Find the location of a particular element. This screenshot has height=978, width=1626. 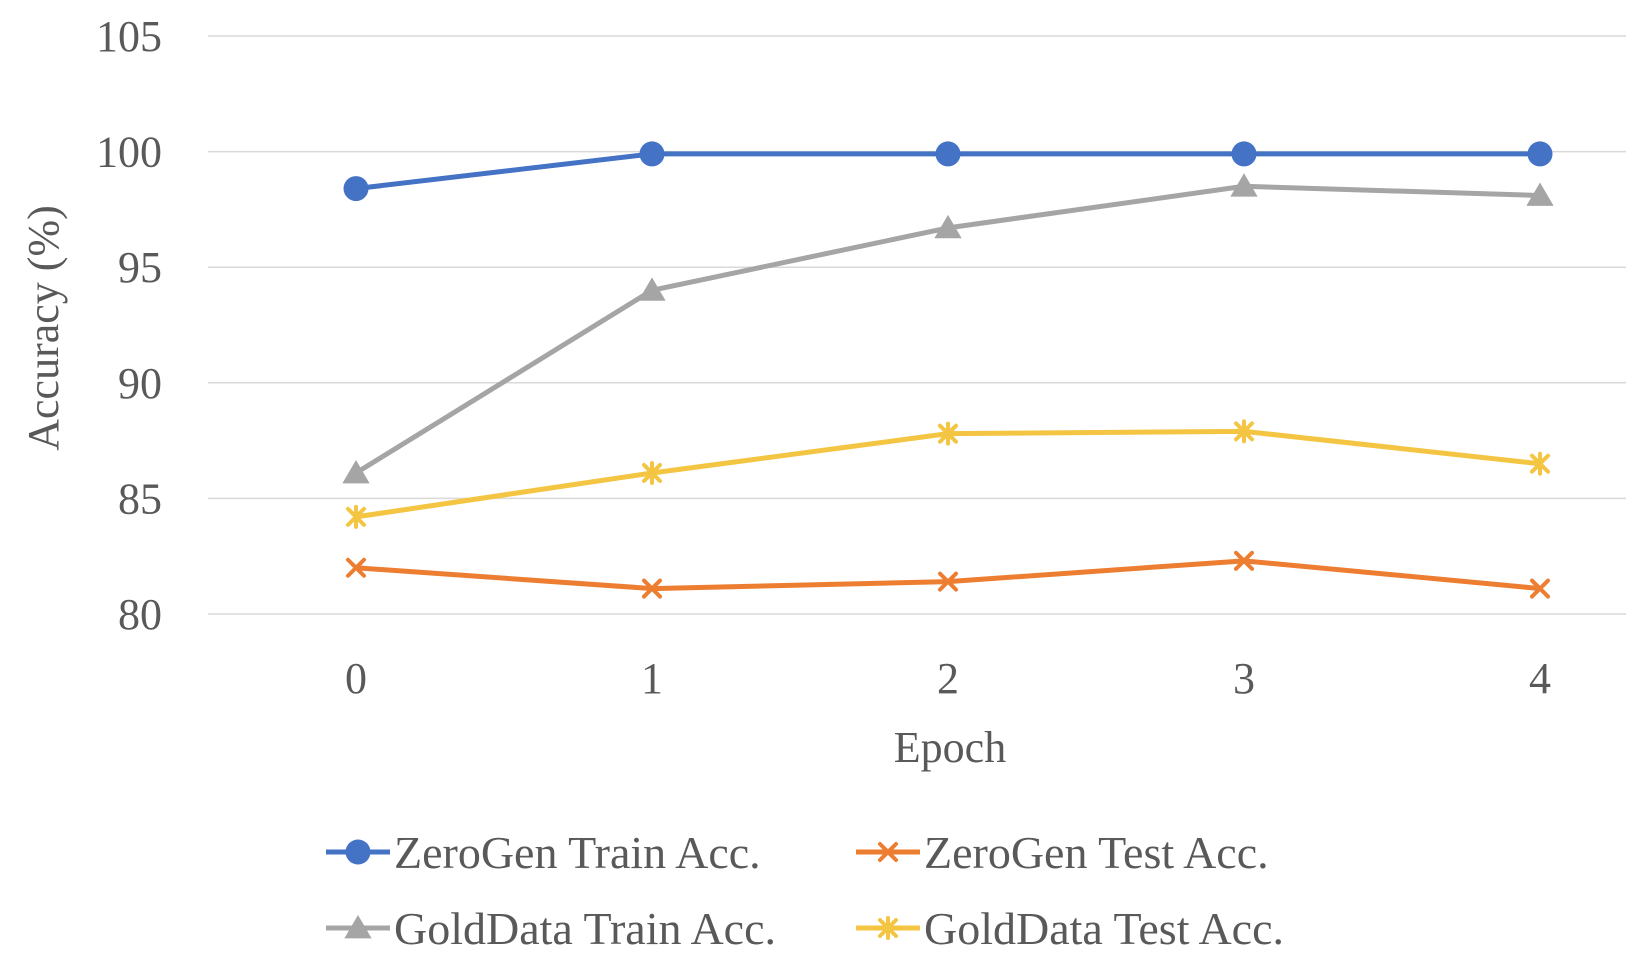

y-tick-label: 80 is located at coordinates (140, 614).